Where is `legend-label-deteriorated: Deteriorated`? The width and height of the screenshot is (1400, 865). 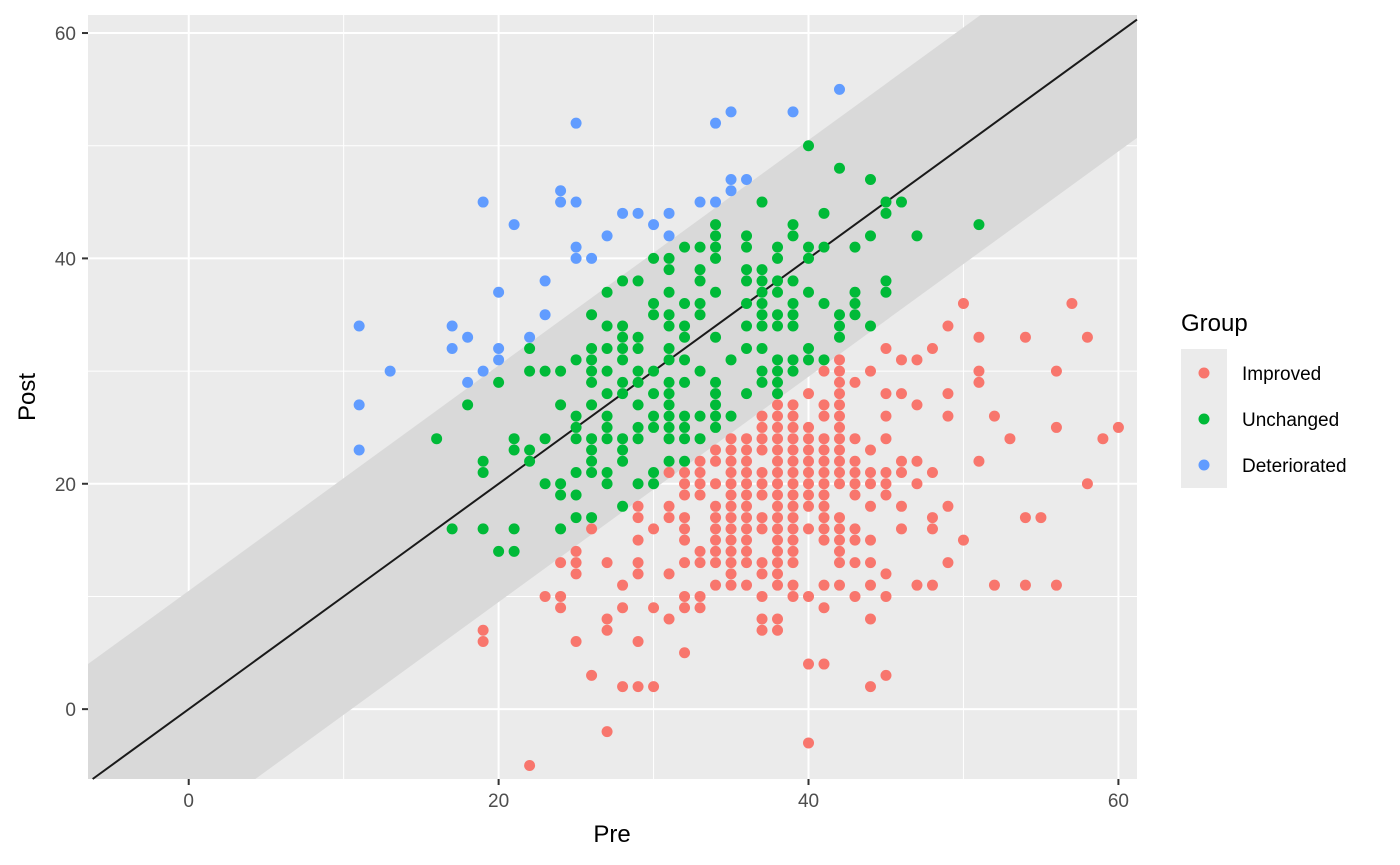
legend-label-deteriorated: Deteriorated is located at coordinates (1294, 466).